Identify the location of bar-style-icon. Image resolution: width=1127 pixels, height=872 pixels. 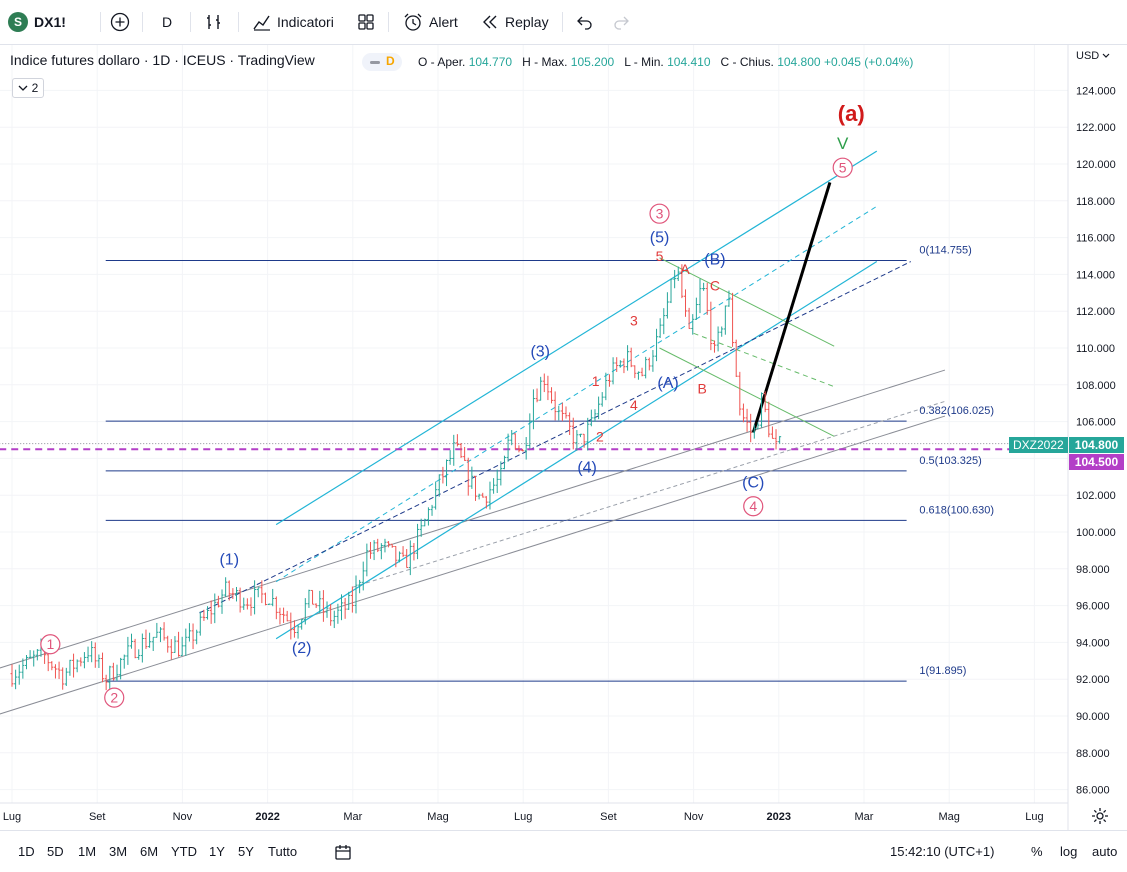
(213, 22).